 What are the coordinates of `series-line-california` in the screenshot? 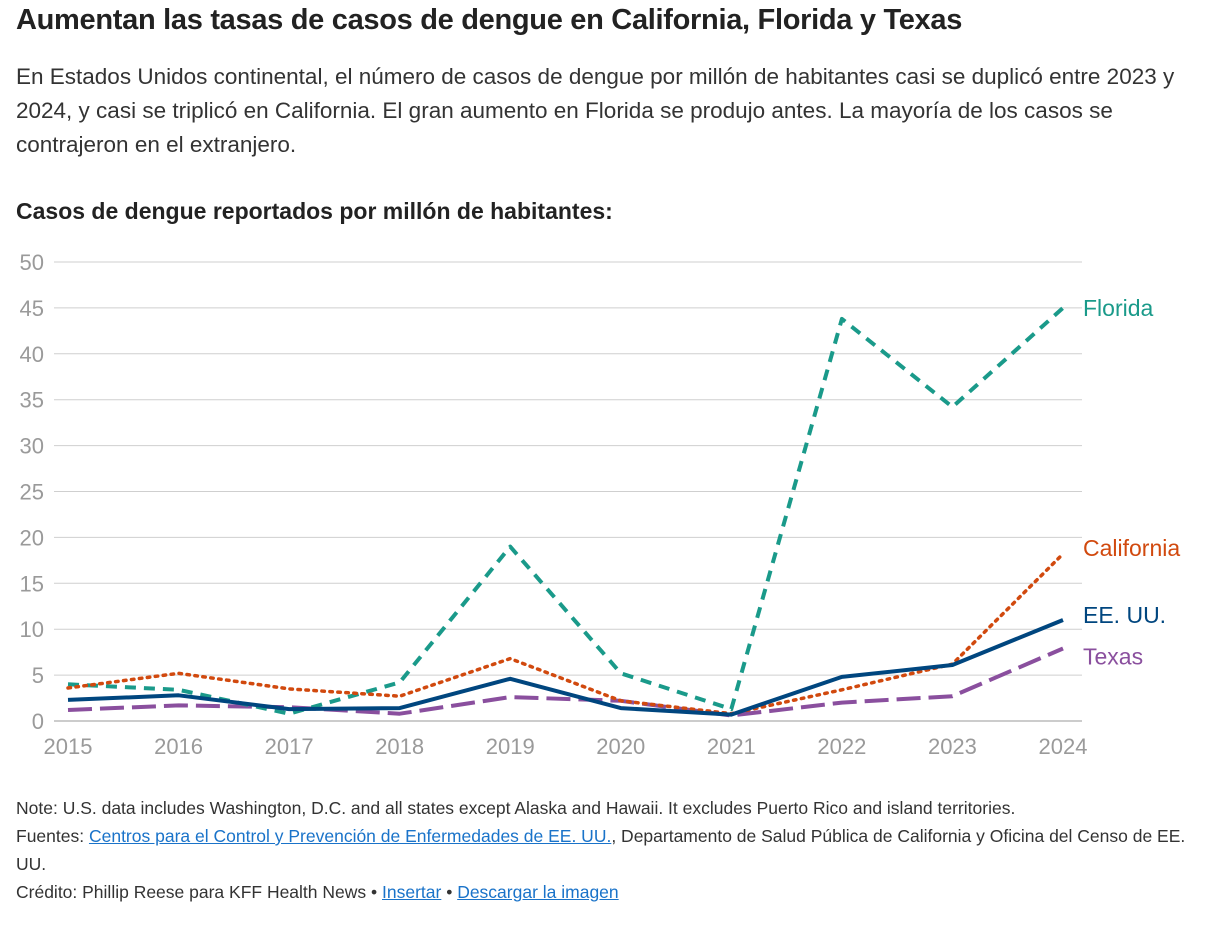 It's located at (565, 634).